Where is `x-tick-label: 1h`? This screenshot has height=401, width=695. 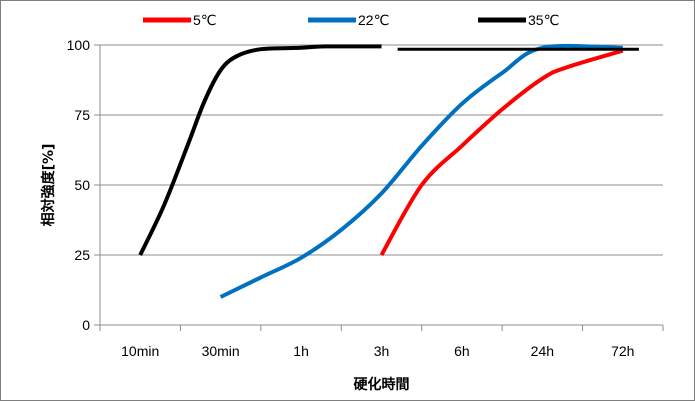
x-tick-label: 1h is located at coordinates (301, 351).